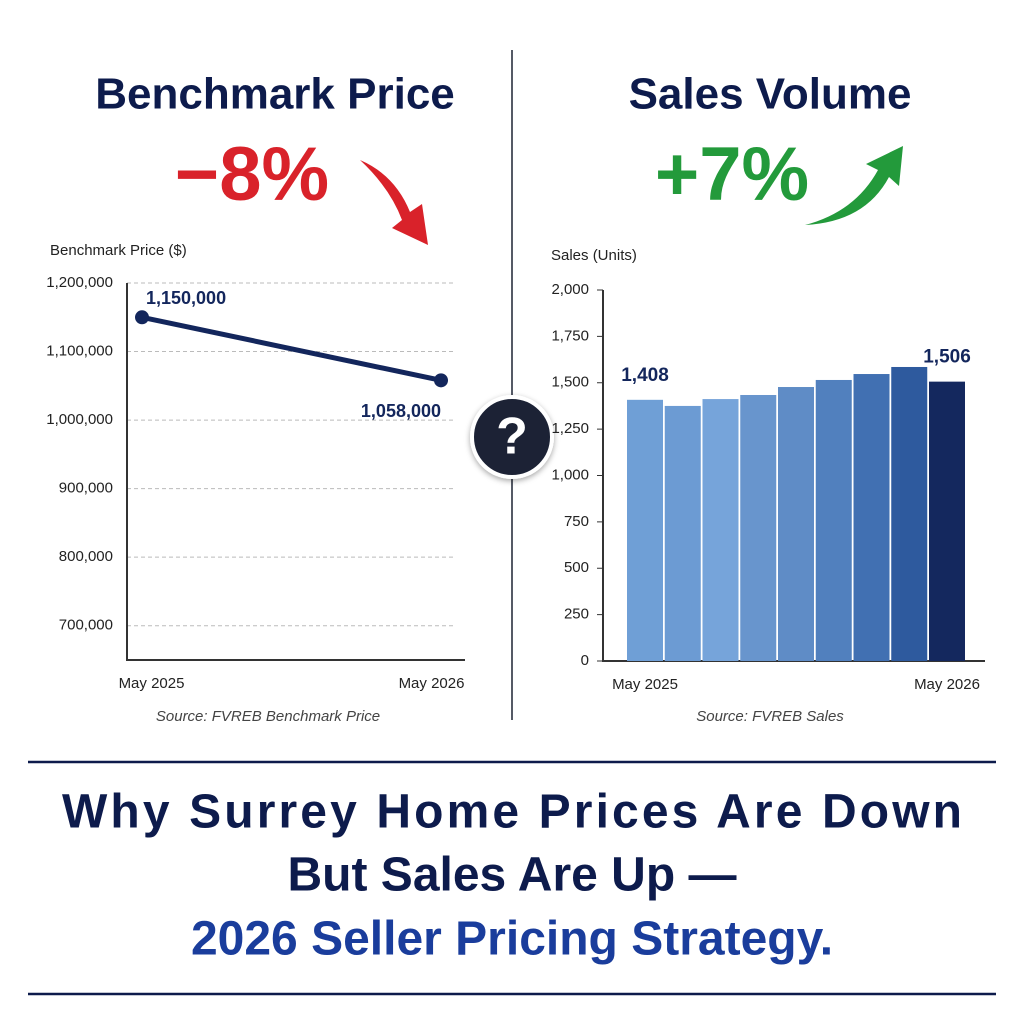 This screenshot has width=1024, height=1024. I want to click on headline: 2026 Seller Pricing Strategy., so click(512, 939).